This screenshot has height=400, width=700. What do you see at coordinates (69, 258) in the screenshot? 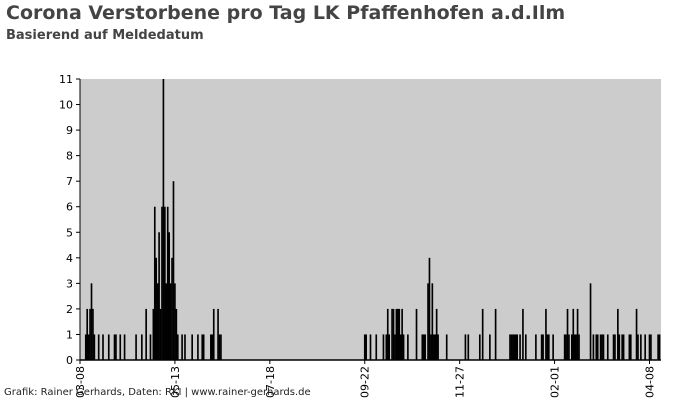
I see `y-tick-label: 4` at bounding box center [69, 258].